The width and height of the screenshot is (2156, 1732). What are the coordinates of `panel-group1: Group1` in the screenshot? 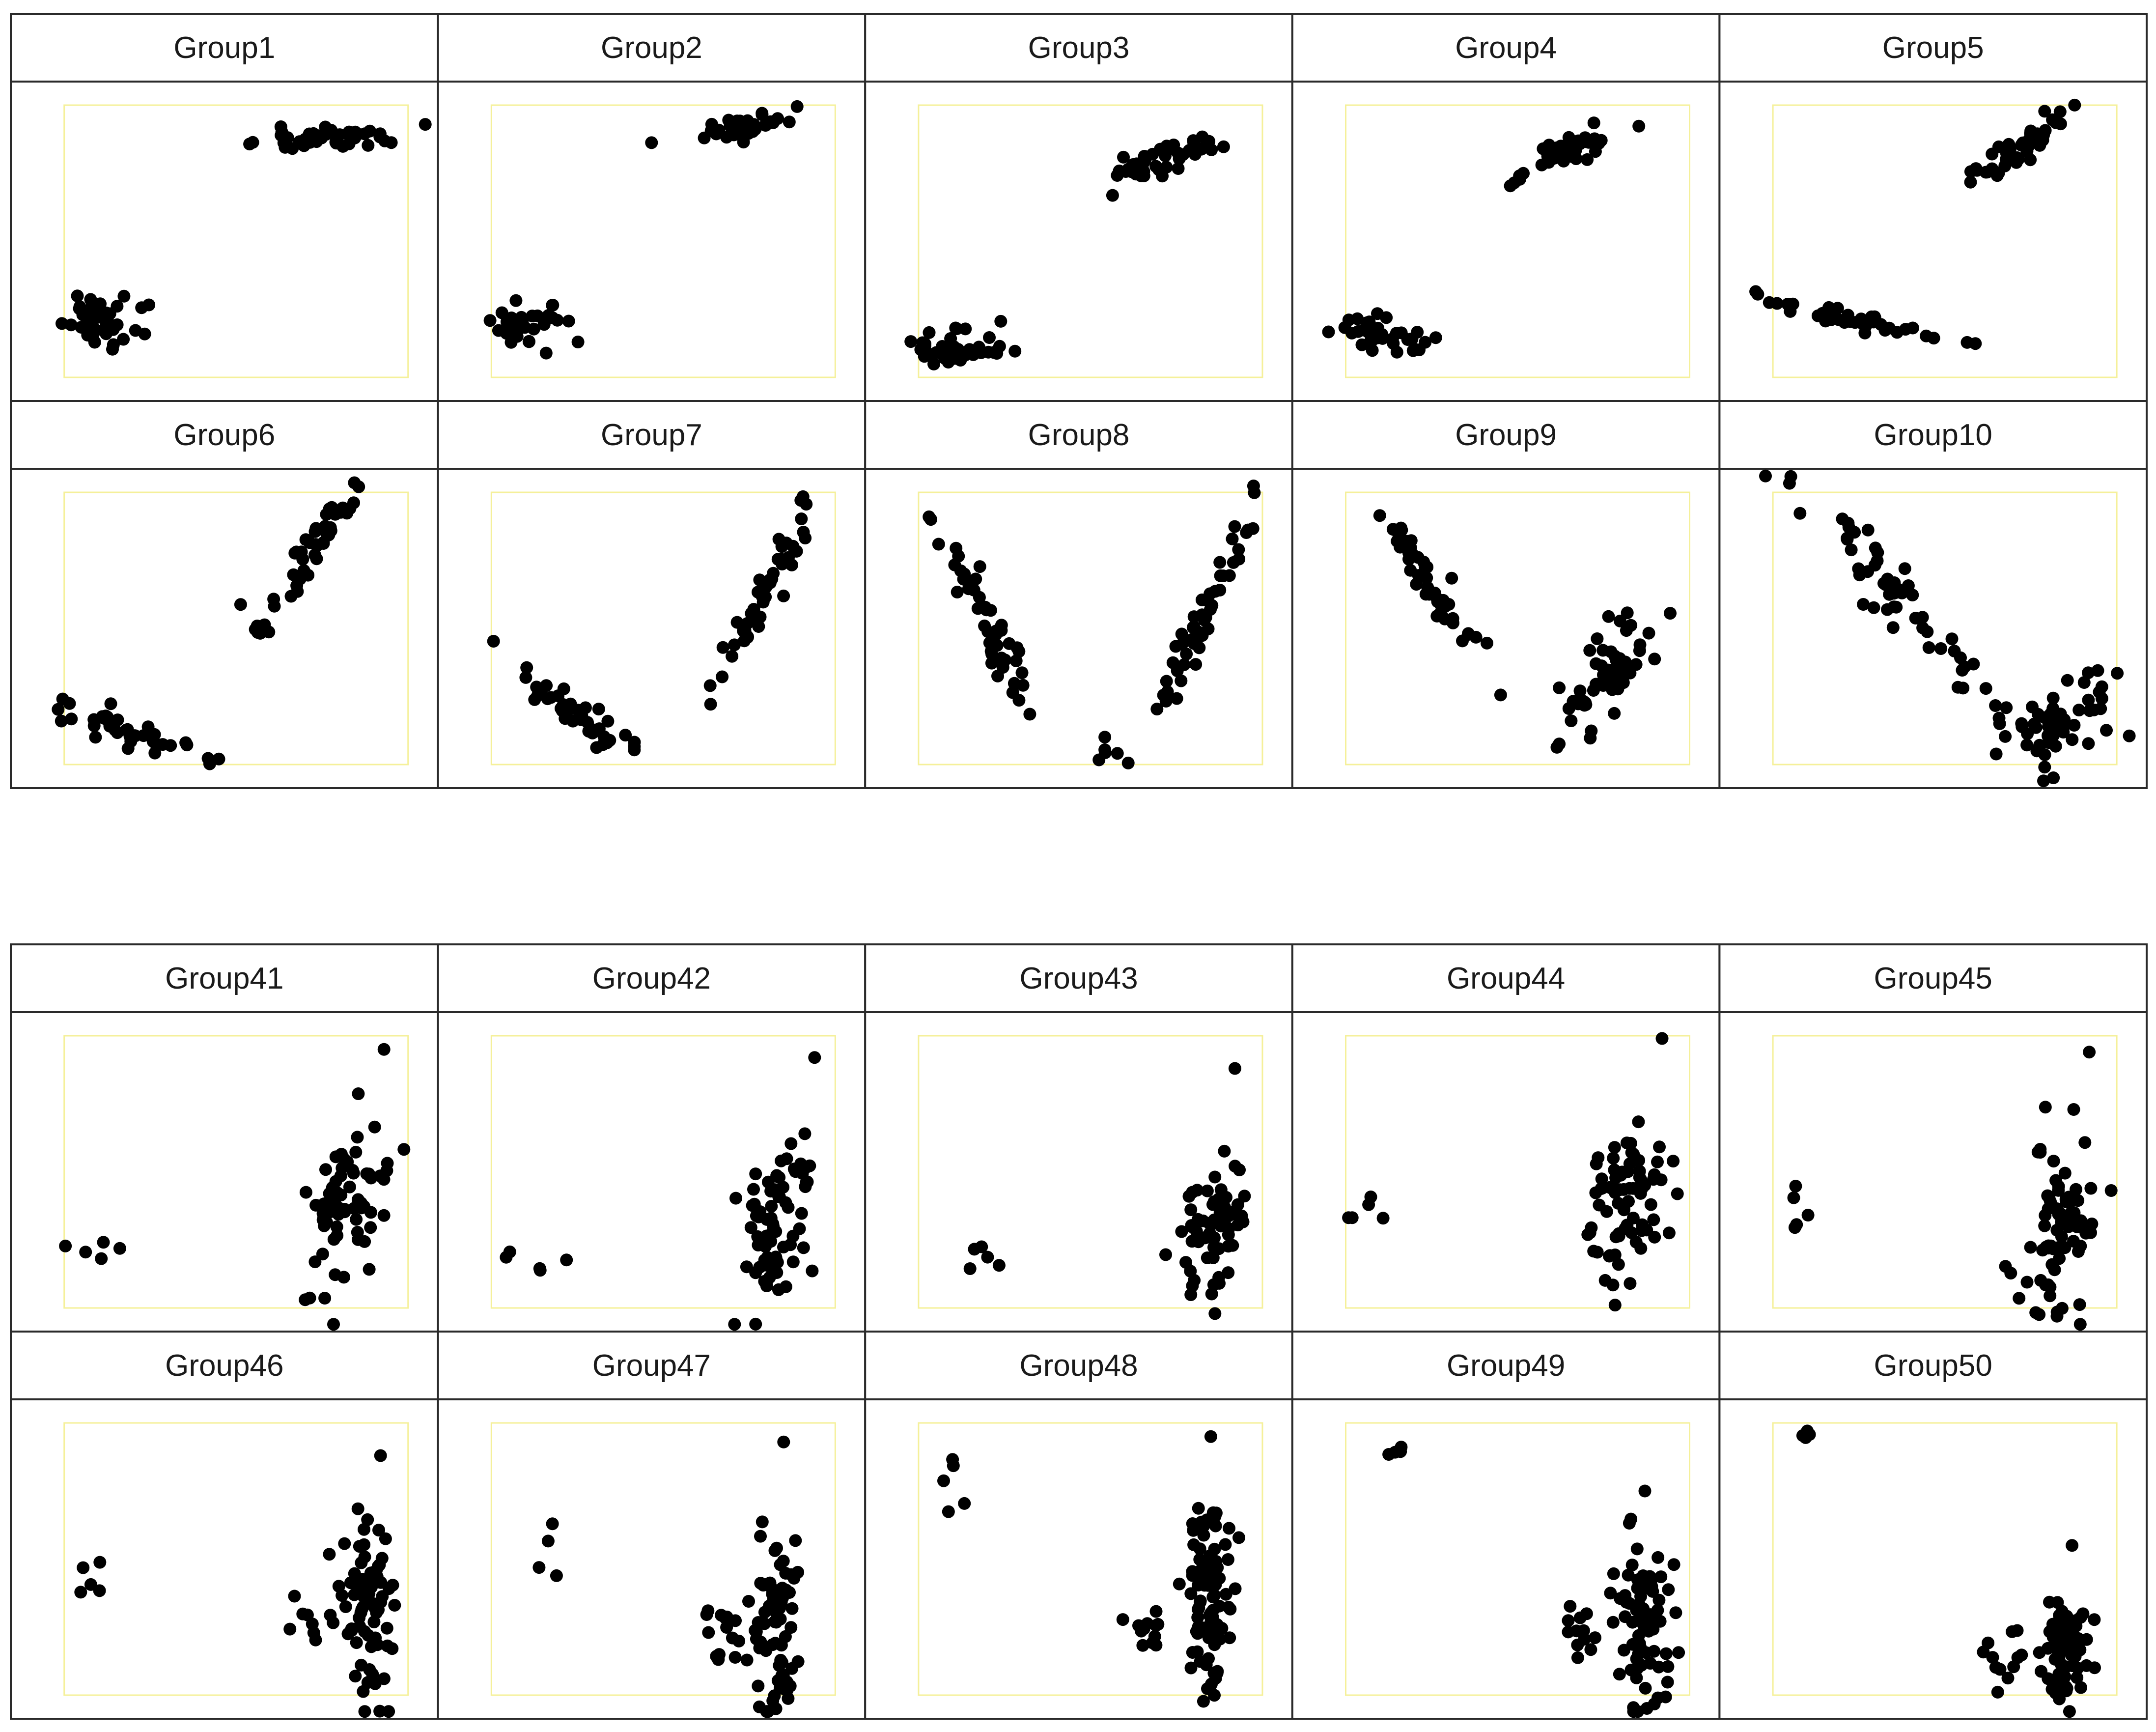 It's located at (224, 207).